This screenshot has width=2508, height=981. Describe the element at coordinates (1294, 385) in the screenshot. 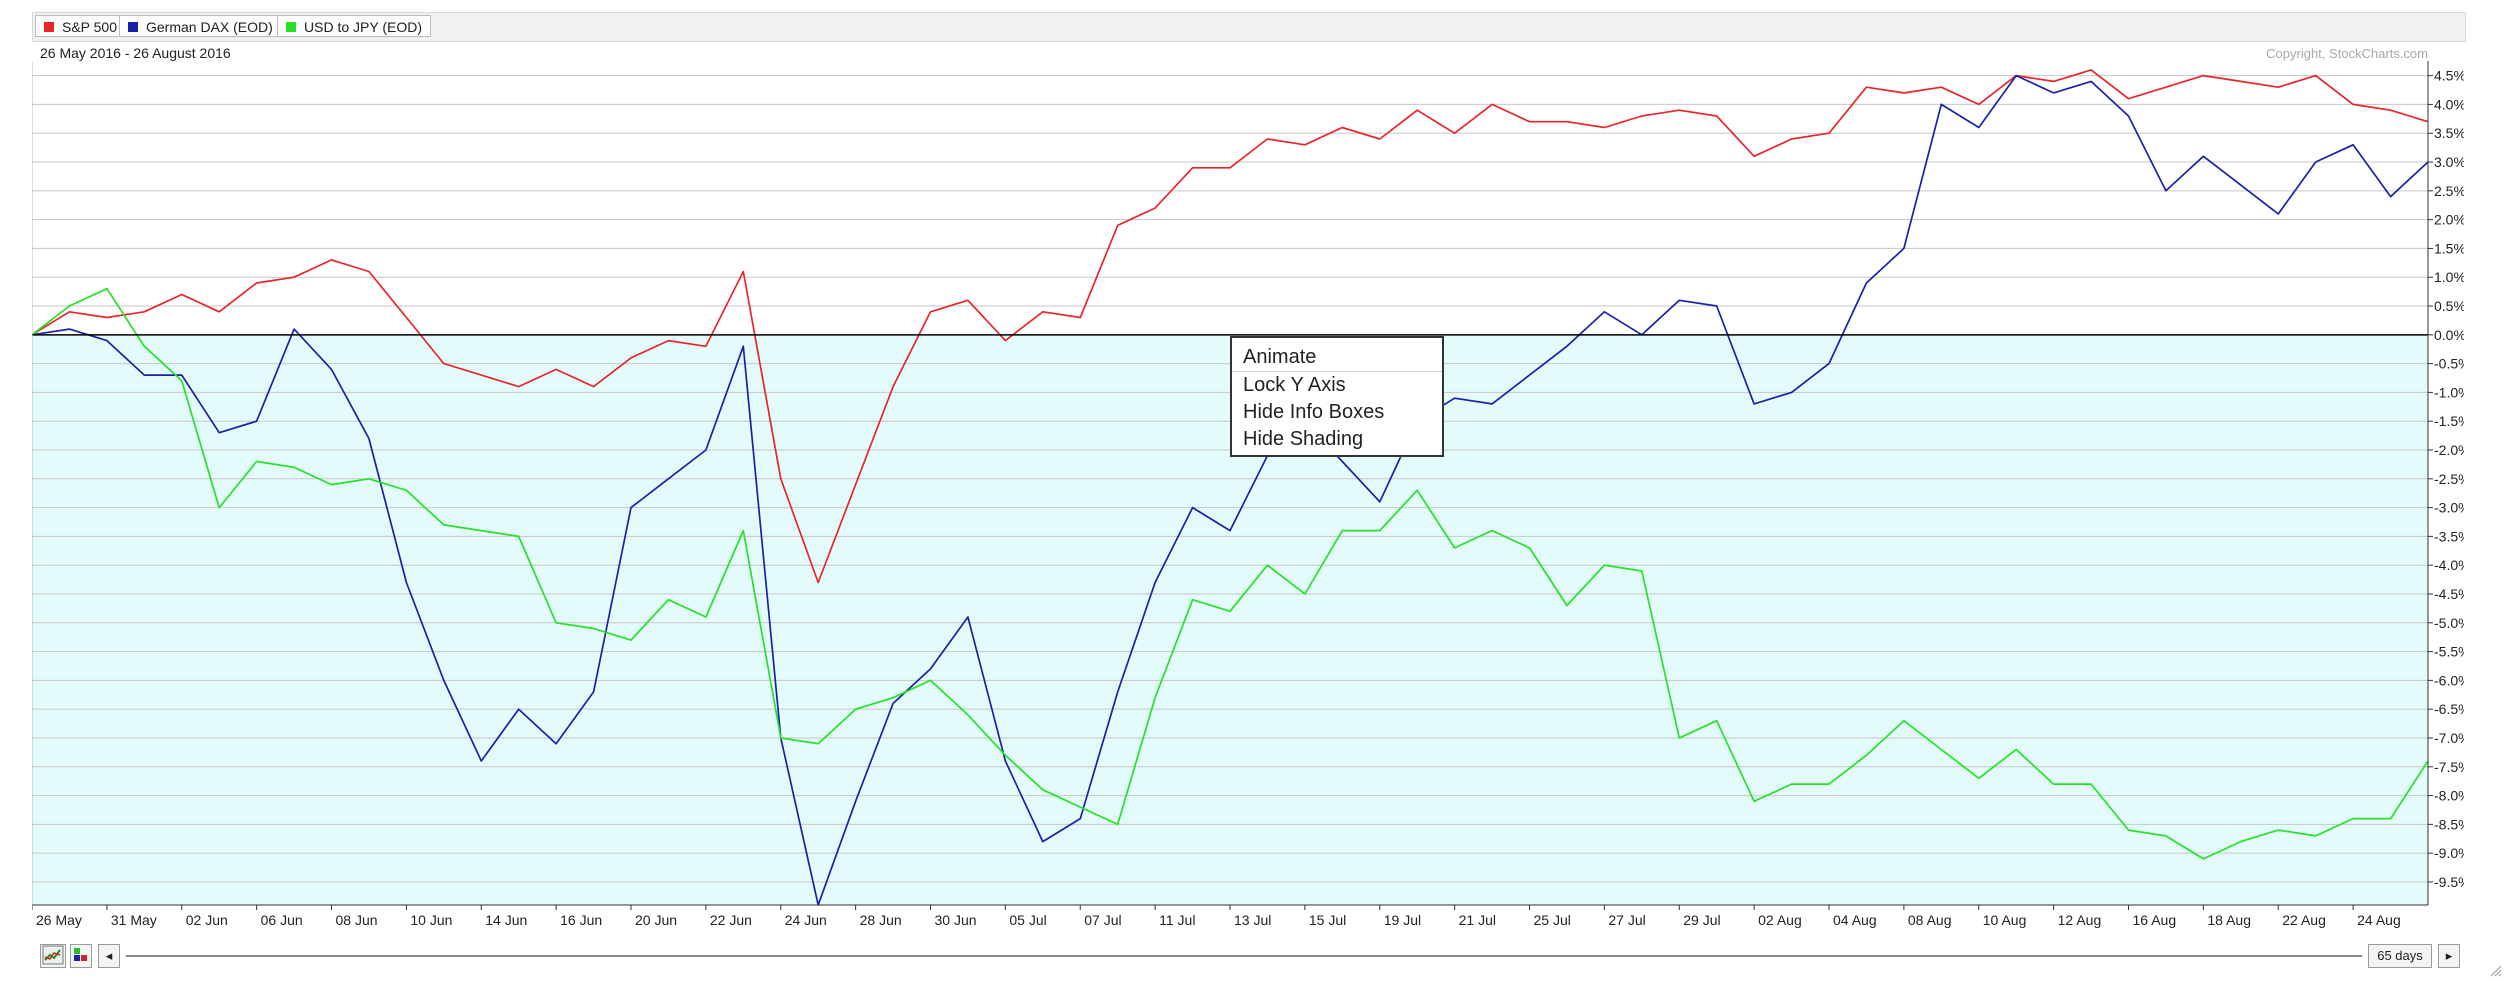

I see `menu-item-lock-y-axis: Lock Y Axis` at that location.